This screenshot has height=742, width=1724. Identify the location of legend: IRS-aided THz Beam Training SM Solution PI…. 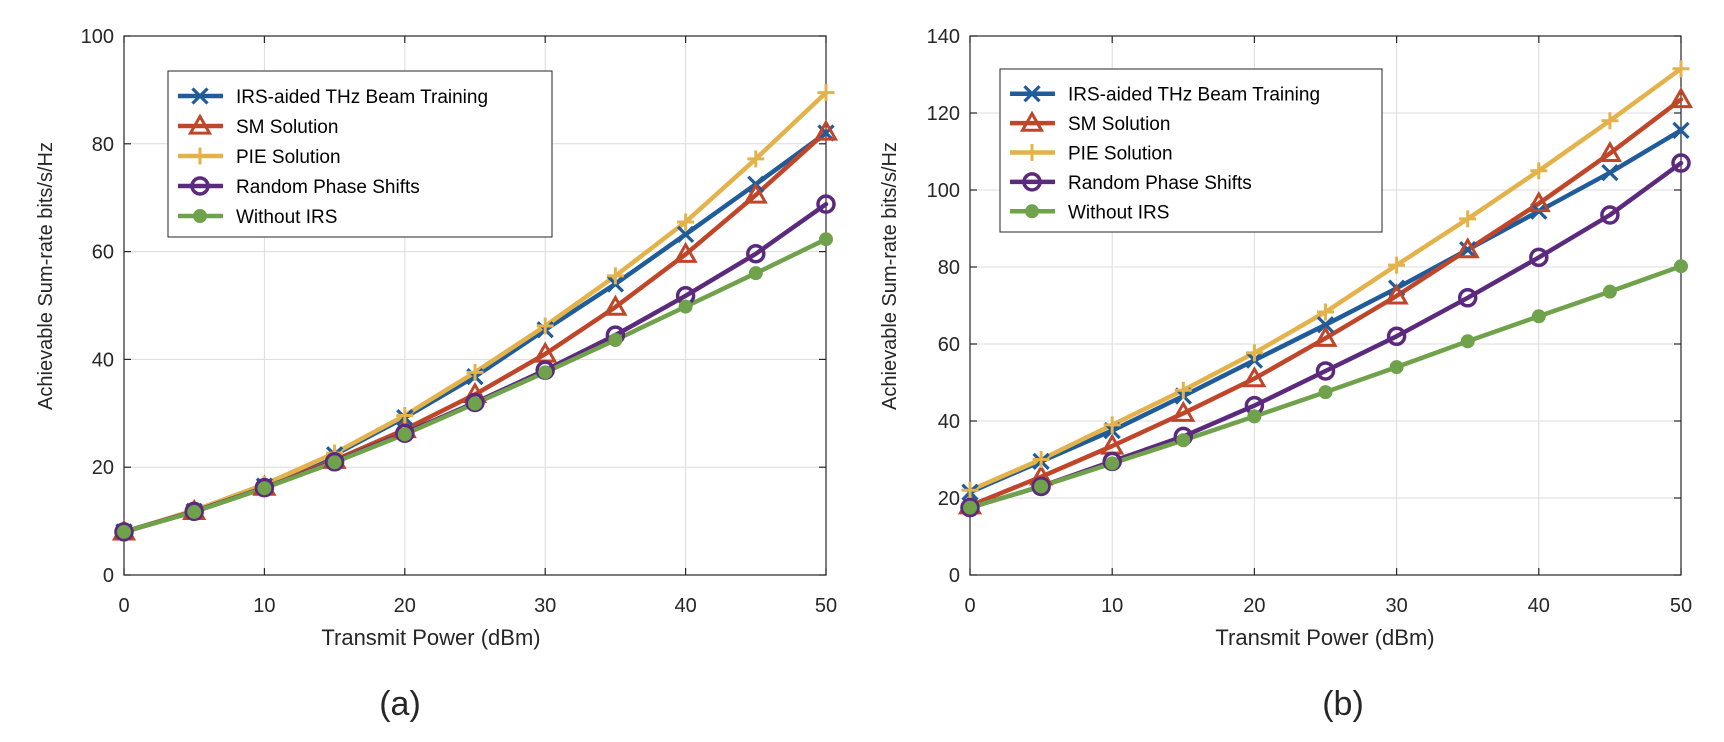
(1191, 150).